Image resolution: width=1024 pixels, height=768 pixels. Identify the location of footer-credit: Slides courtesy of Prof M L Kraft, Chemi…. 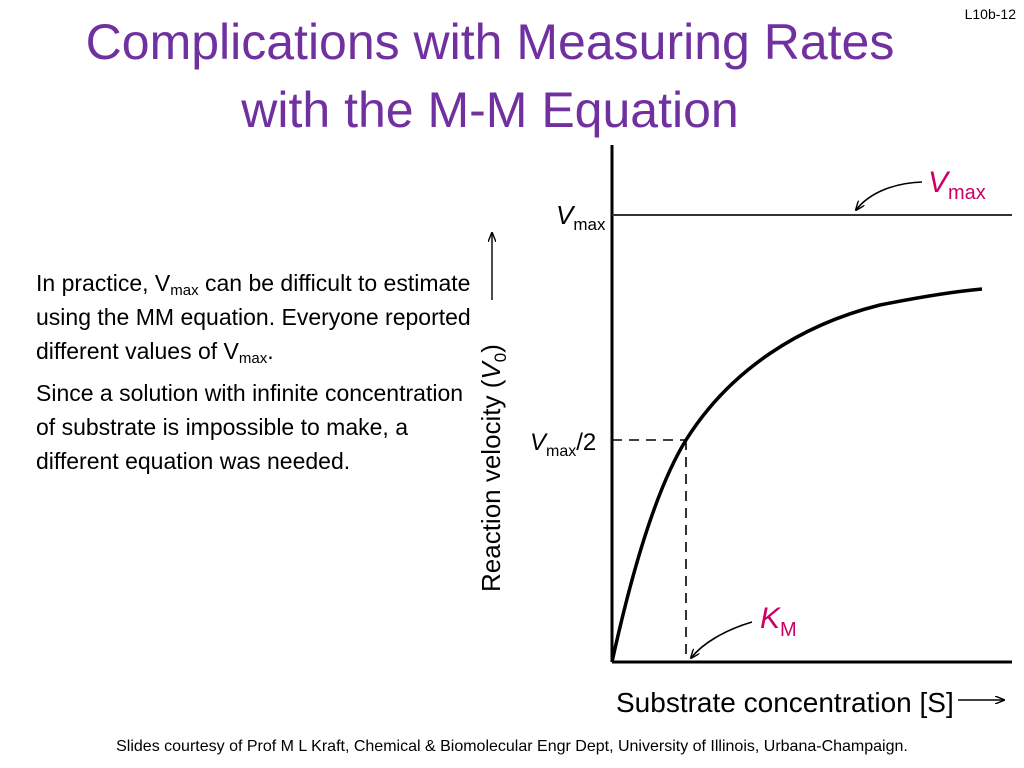
(512, 746).